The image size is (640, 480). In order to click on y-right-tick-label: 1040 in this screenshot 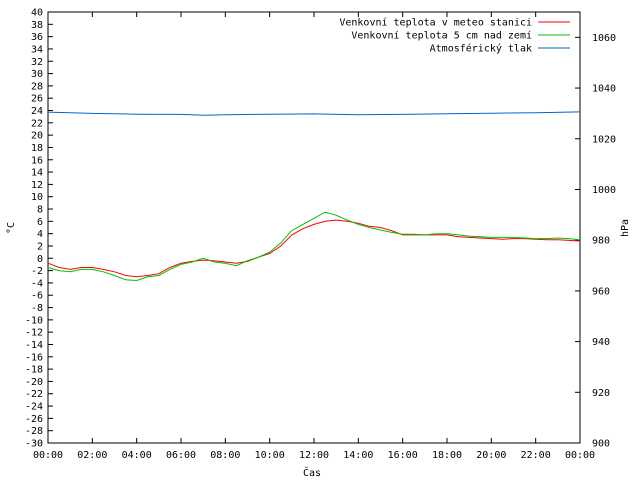, I will do `click(604, 89)`.